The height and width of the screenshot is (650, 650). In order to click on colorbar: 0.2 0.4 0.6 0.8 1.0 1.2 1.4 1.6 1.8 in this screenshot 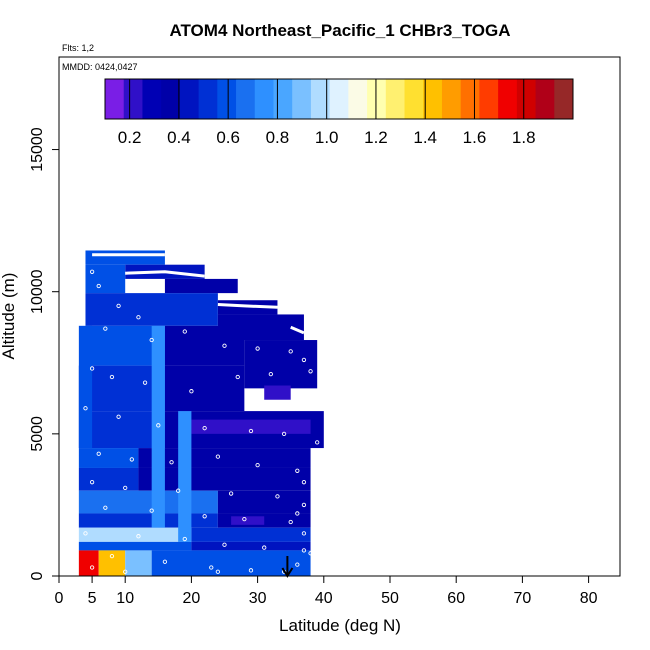, I will do `click(339, 112)`.